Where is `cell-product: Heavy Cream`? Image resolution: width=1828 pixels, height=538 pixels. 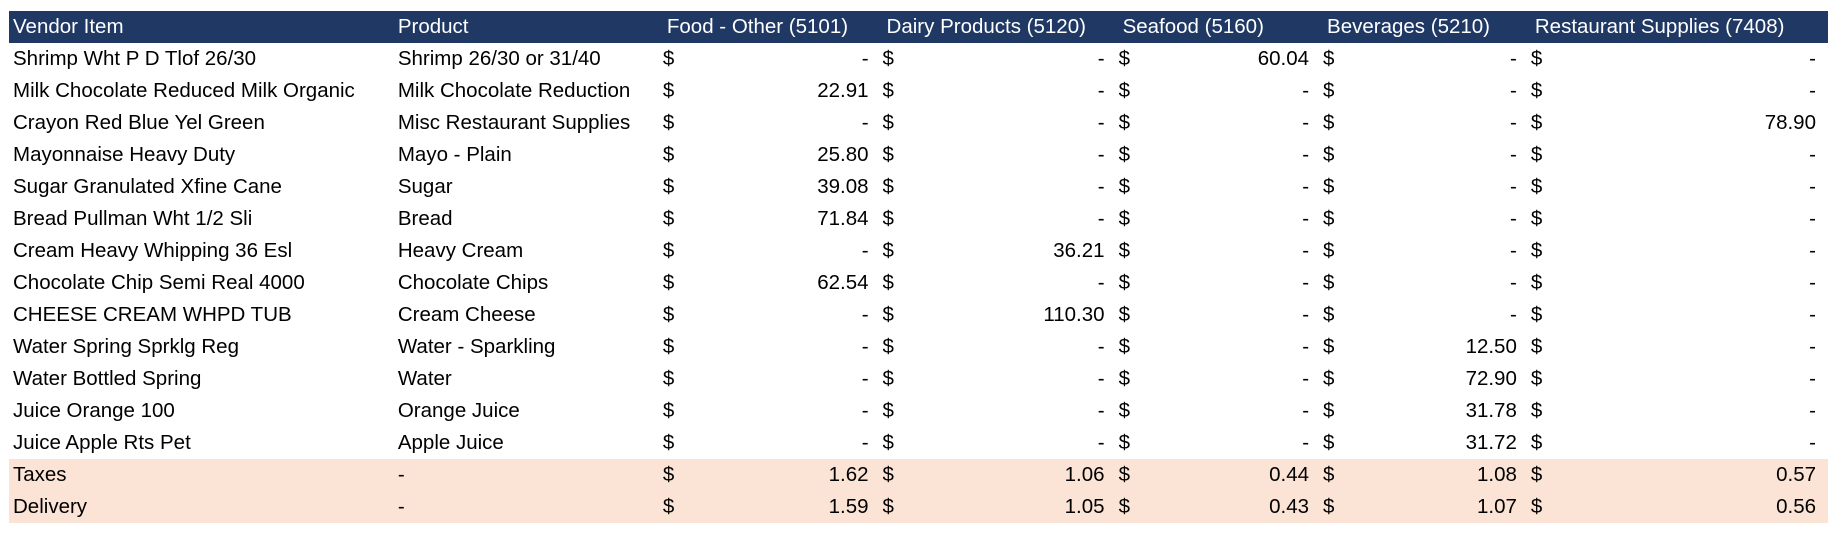
cell-product: Heavy Cream is located at coordinates (460, 250).